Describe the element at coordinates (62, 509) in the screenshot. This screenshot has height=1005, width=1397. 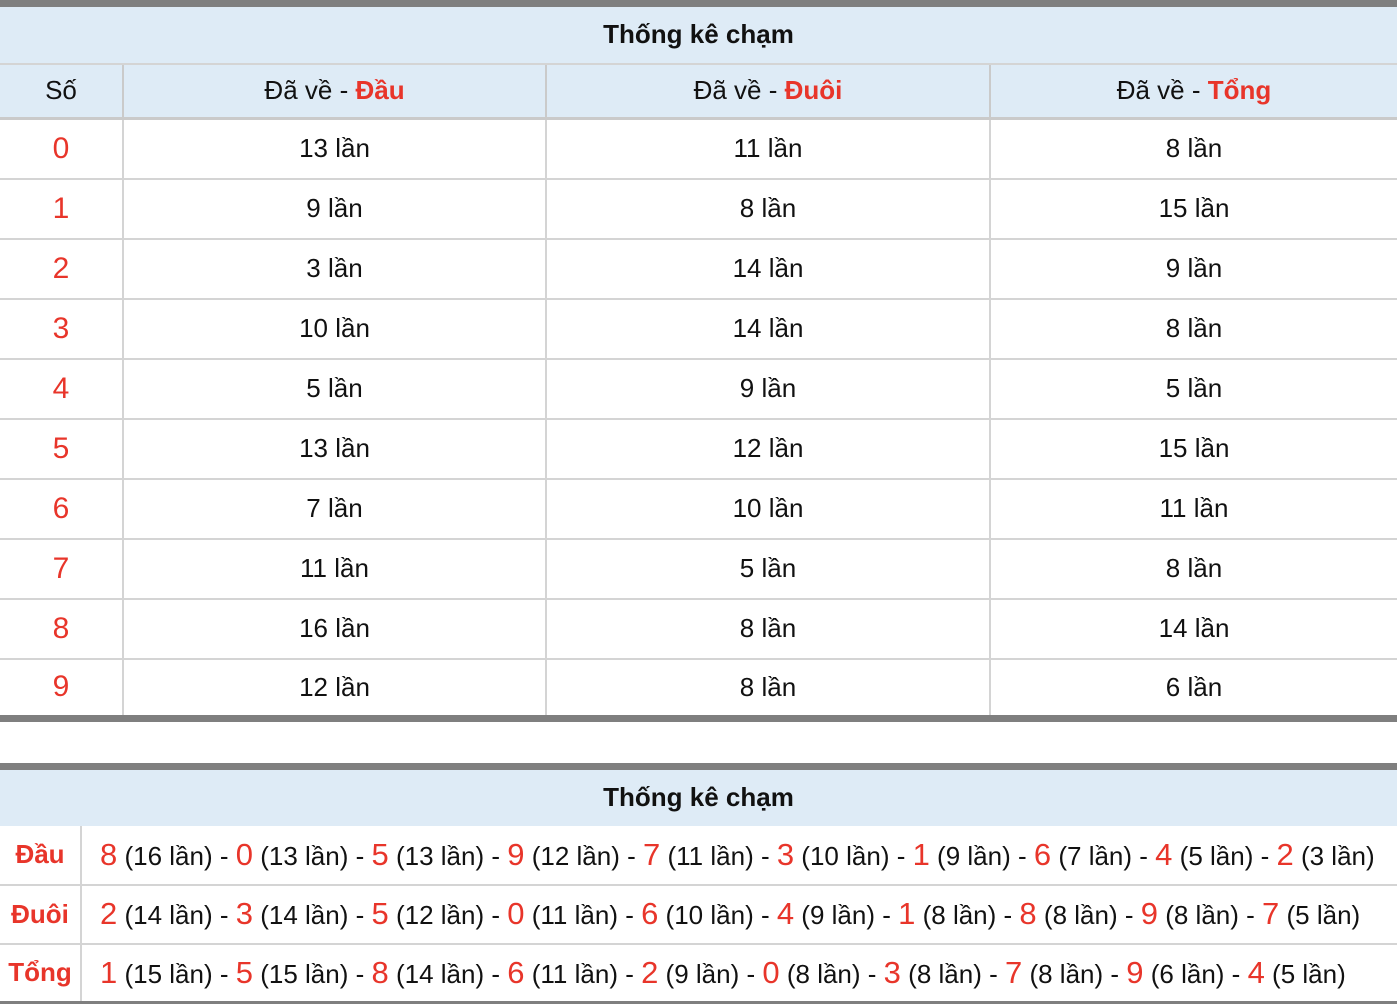
I see `cell-so: 6` at that location.